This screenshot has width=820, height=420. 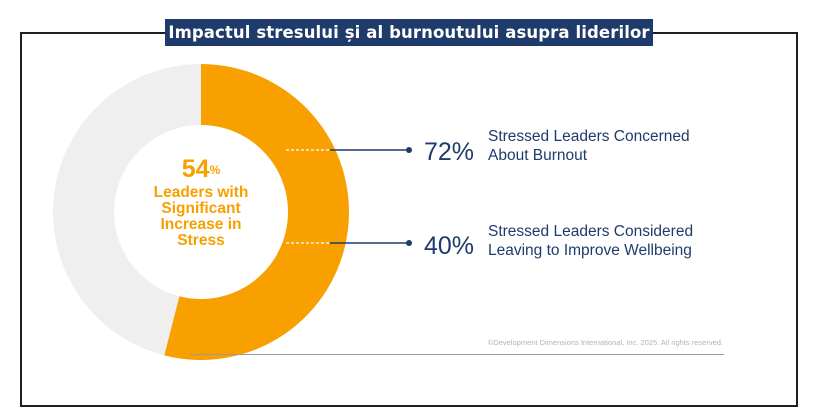 I want to click on stat-value-leaving: 40%, so click(x=449, y=246).